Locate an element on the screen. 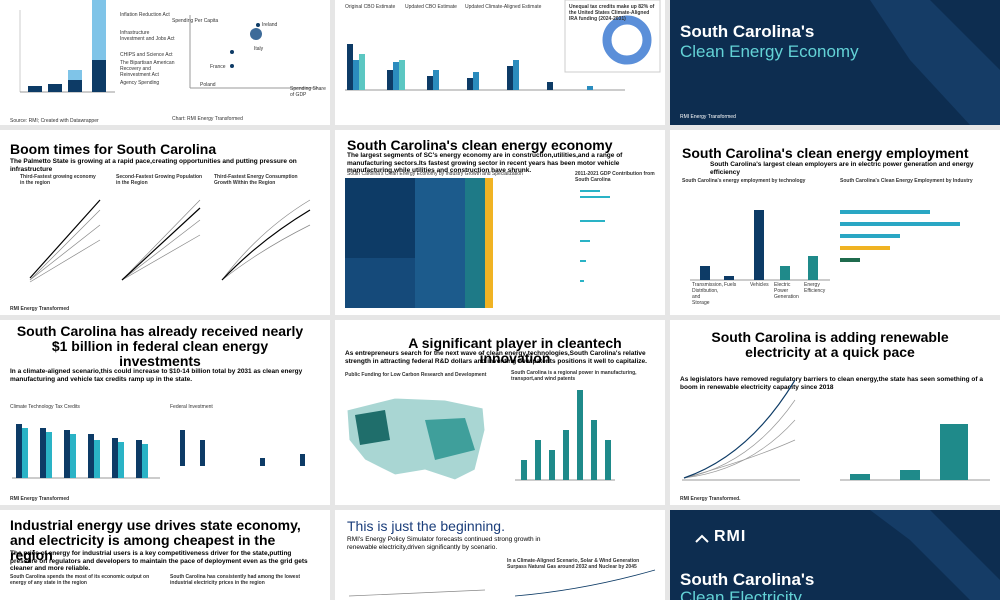 The image size is (1000, 600). title: Boom times for South Carolina is located at coordinates (113, 149).